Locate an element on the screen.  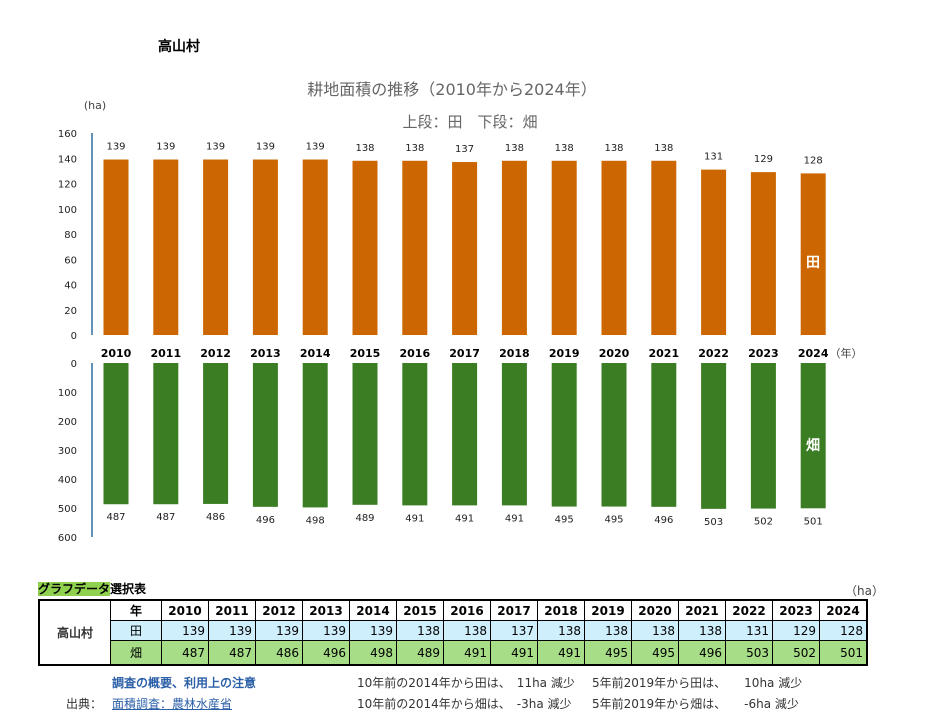
x-tick-label: 2024 is located at coordinates (813, 353).